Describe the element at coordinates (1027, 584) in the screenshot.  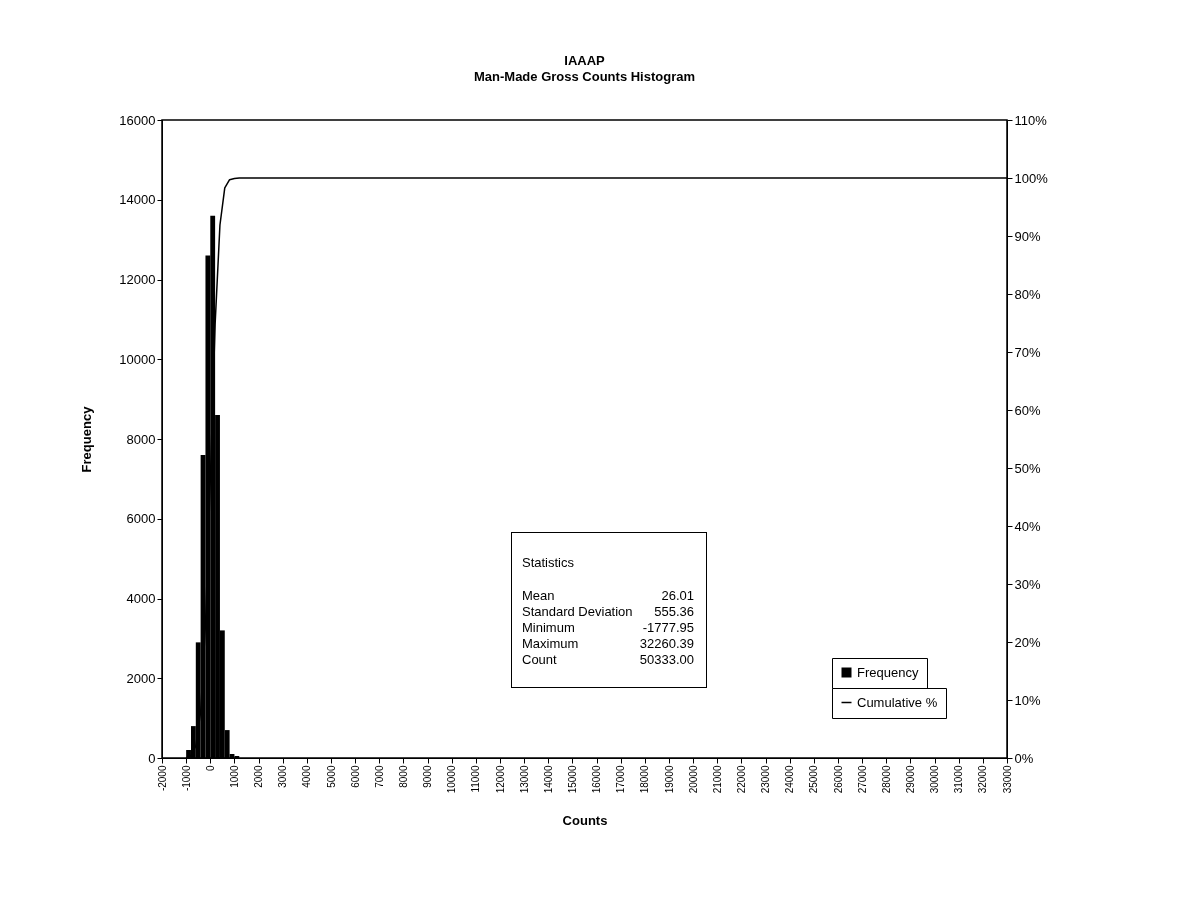
I see `y2-tick-label: 30%` at that location.